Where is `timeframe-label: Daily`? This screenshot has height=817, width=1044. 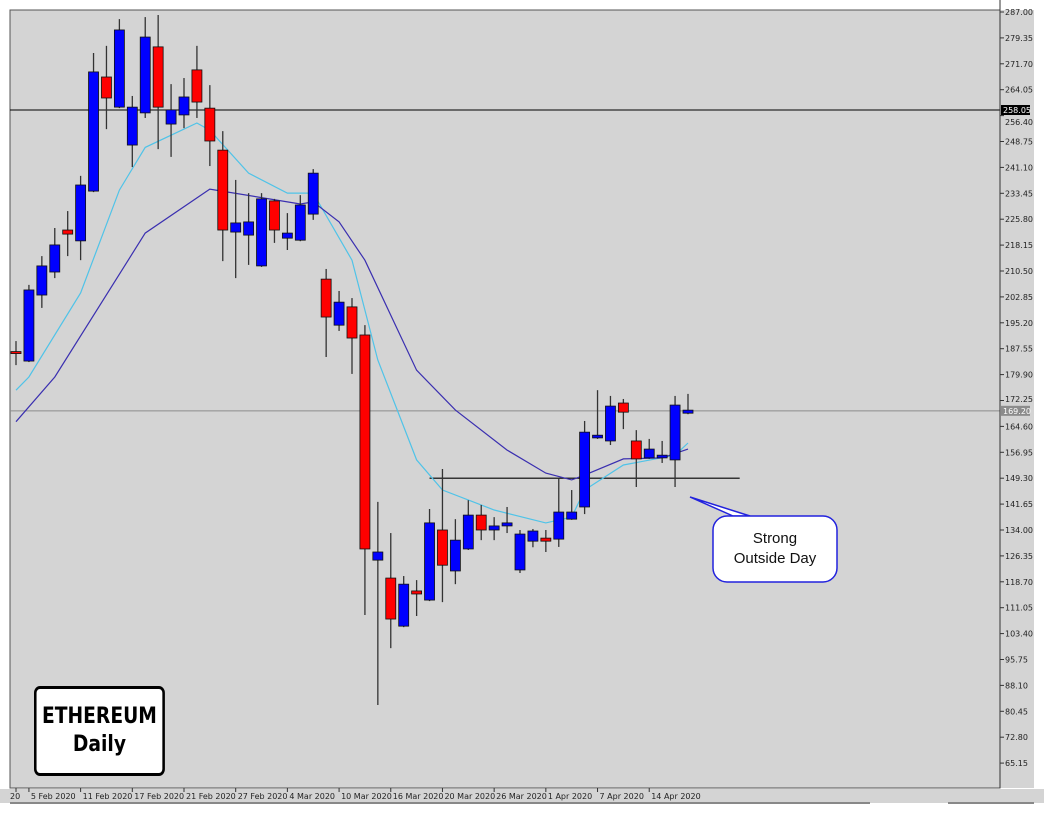
timeframe-label: Daily is located at coordinates (99, 744).